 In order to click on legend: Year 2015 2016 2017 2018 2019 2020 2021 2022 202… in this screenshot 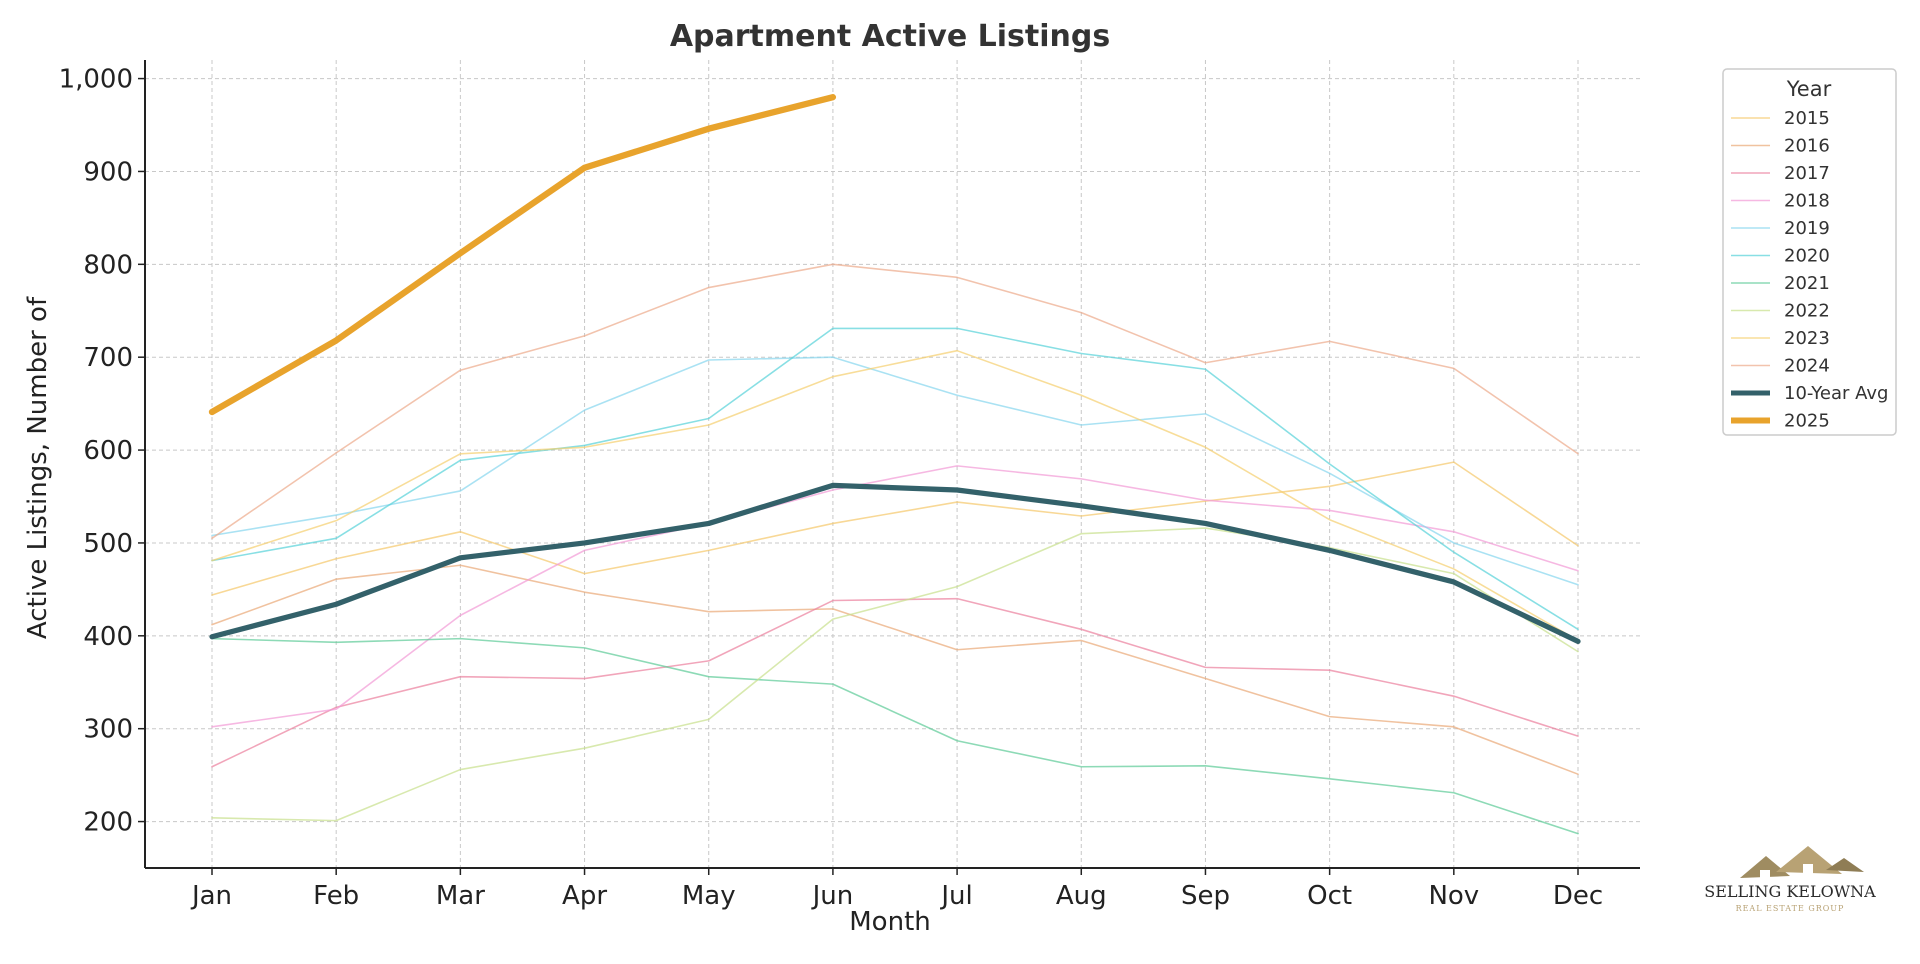, I will do `click(1809, 252)`.